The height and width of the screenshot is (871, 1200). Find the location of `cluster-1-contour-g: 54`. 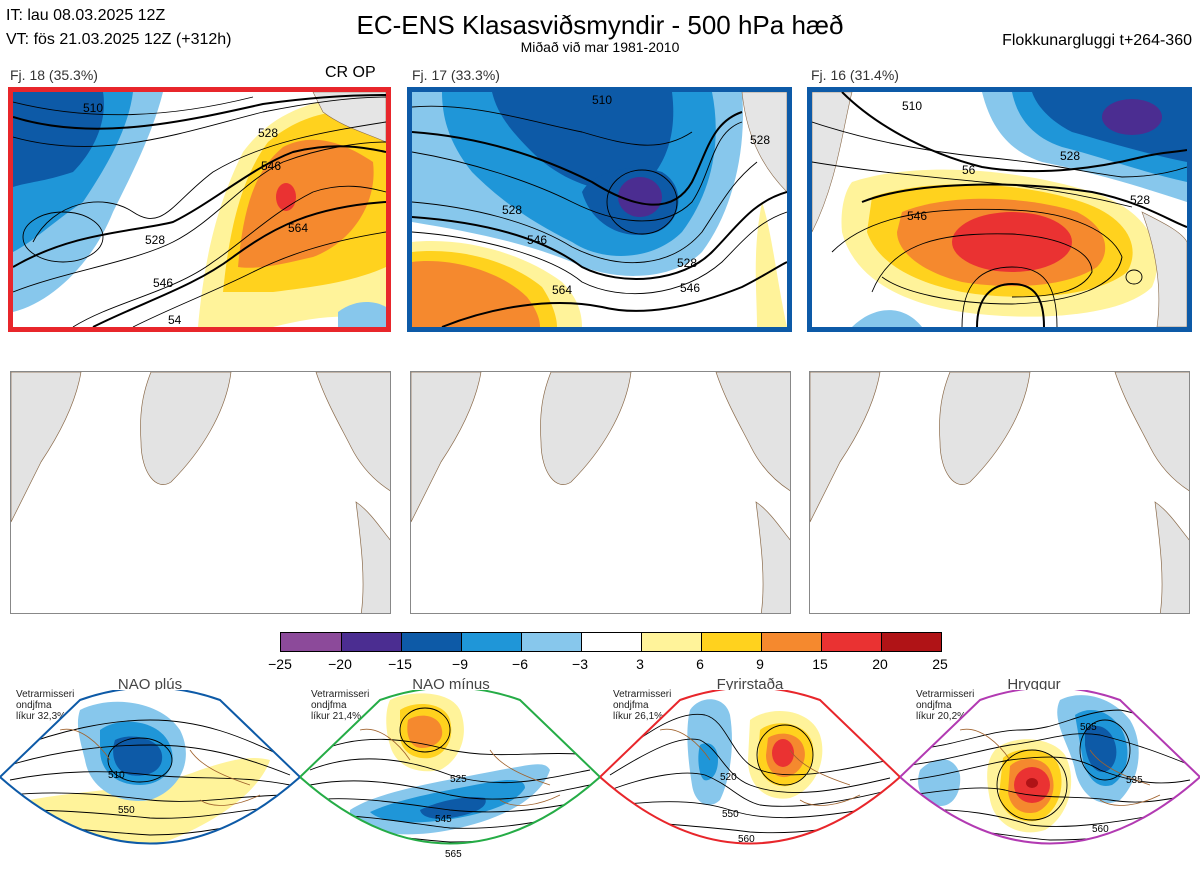

cluster-1-contour-g: 54 is located at coordinates (175, 320).